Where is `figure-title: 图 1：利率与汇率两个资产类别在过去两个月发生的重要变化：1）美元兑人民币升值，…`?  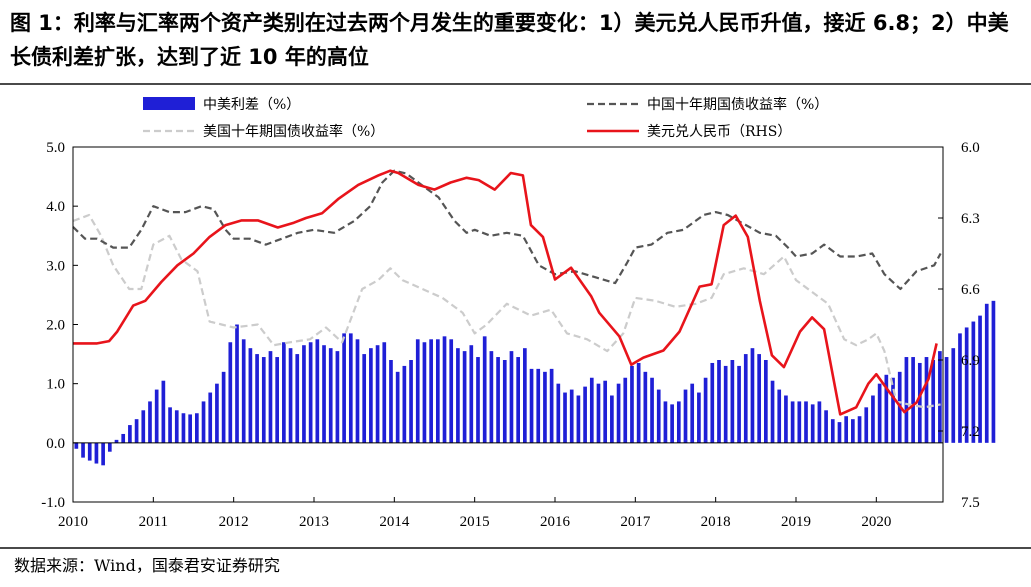 figure-title: 图 1：利率与汇率两个资产类别在过去两个月发生的重要变化：1）美元兑人民币升值，… is located at coordinates (509, 40).